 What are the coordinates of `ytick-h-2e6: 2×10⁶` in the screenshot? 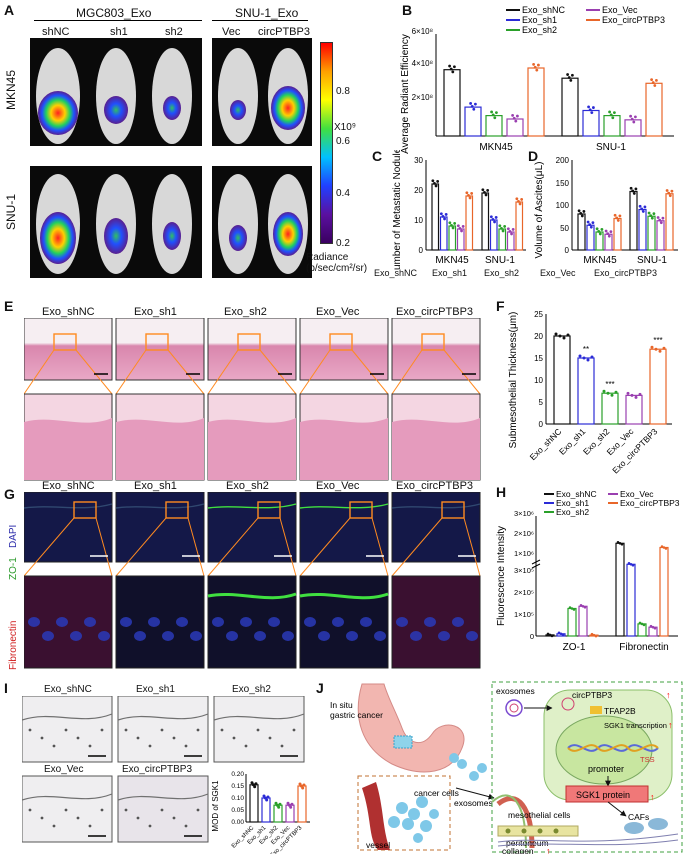 It's located at (524, 533).